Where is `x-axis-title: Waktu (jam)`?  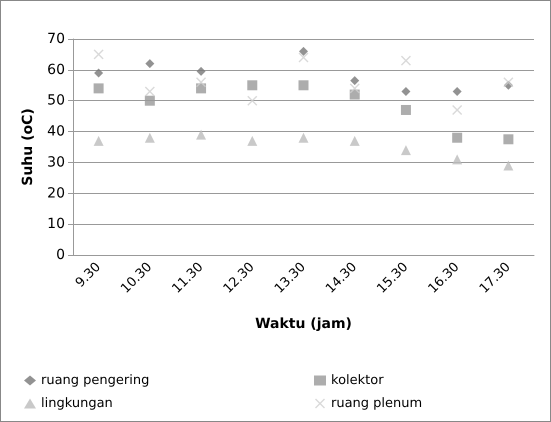
x-axis-title: Waktu (jam) is located at coordinates (303, 324).